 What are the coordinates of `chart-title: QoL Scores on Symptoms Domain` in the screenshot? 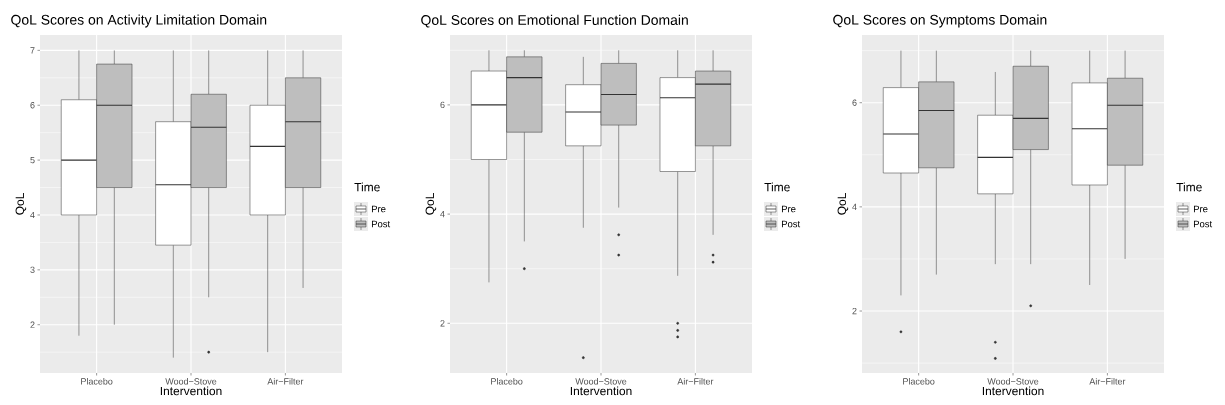 It's located at (940, 21).